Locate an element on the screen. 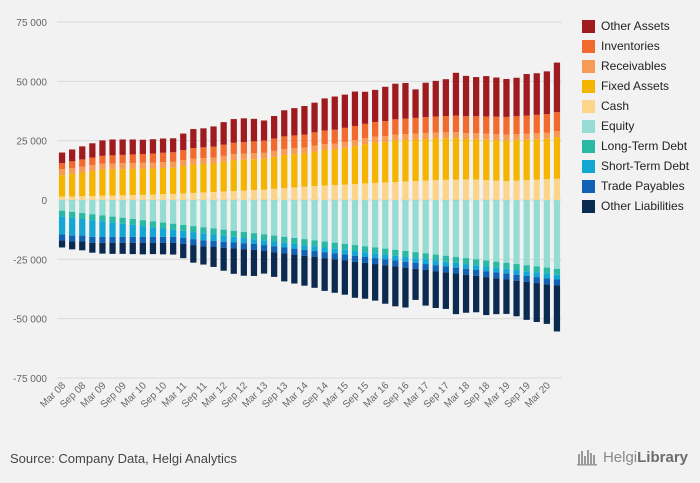  legend-item: Equity is located at coordinates (635, 126).